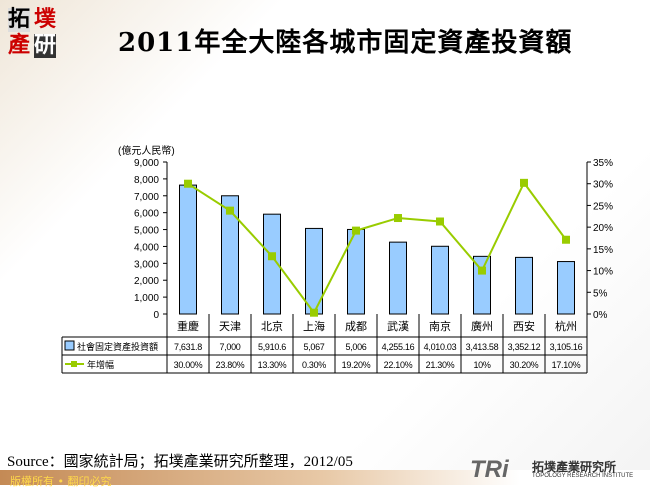 This screenshot has width=650, height=489. Describe the element at coordinates (356, 365) in the screenshot. I see `growth-value-label: 19.20%` at that location.